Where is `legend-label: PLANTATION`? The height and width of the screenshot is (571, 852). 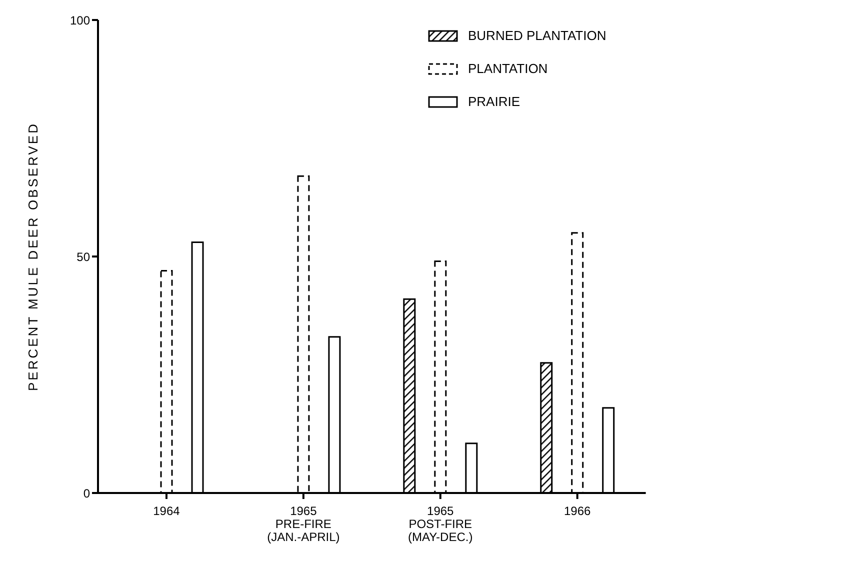
legend-label: PLANTATION is located at coordinates (508, 68).